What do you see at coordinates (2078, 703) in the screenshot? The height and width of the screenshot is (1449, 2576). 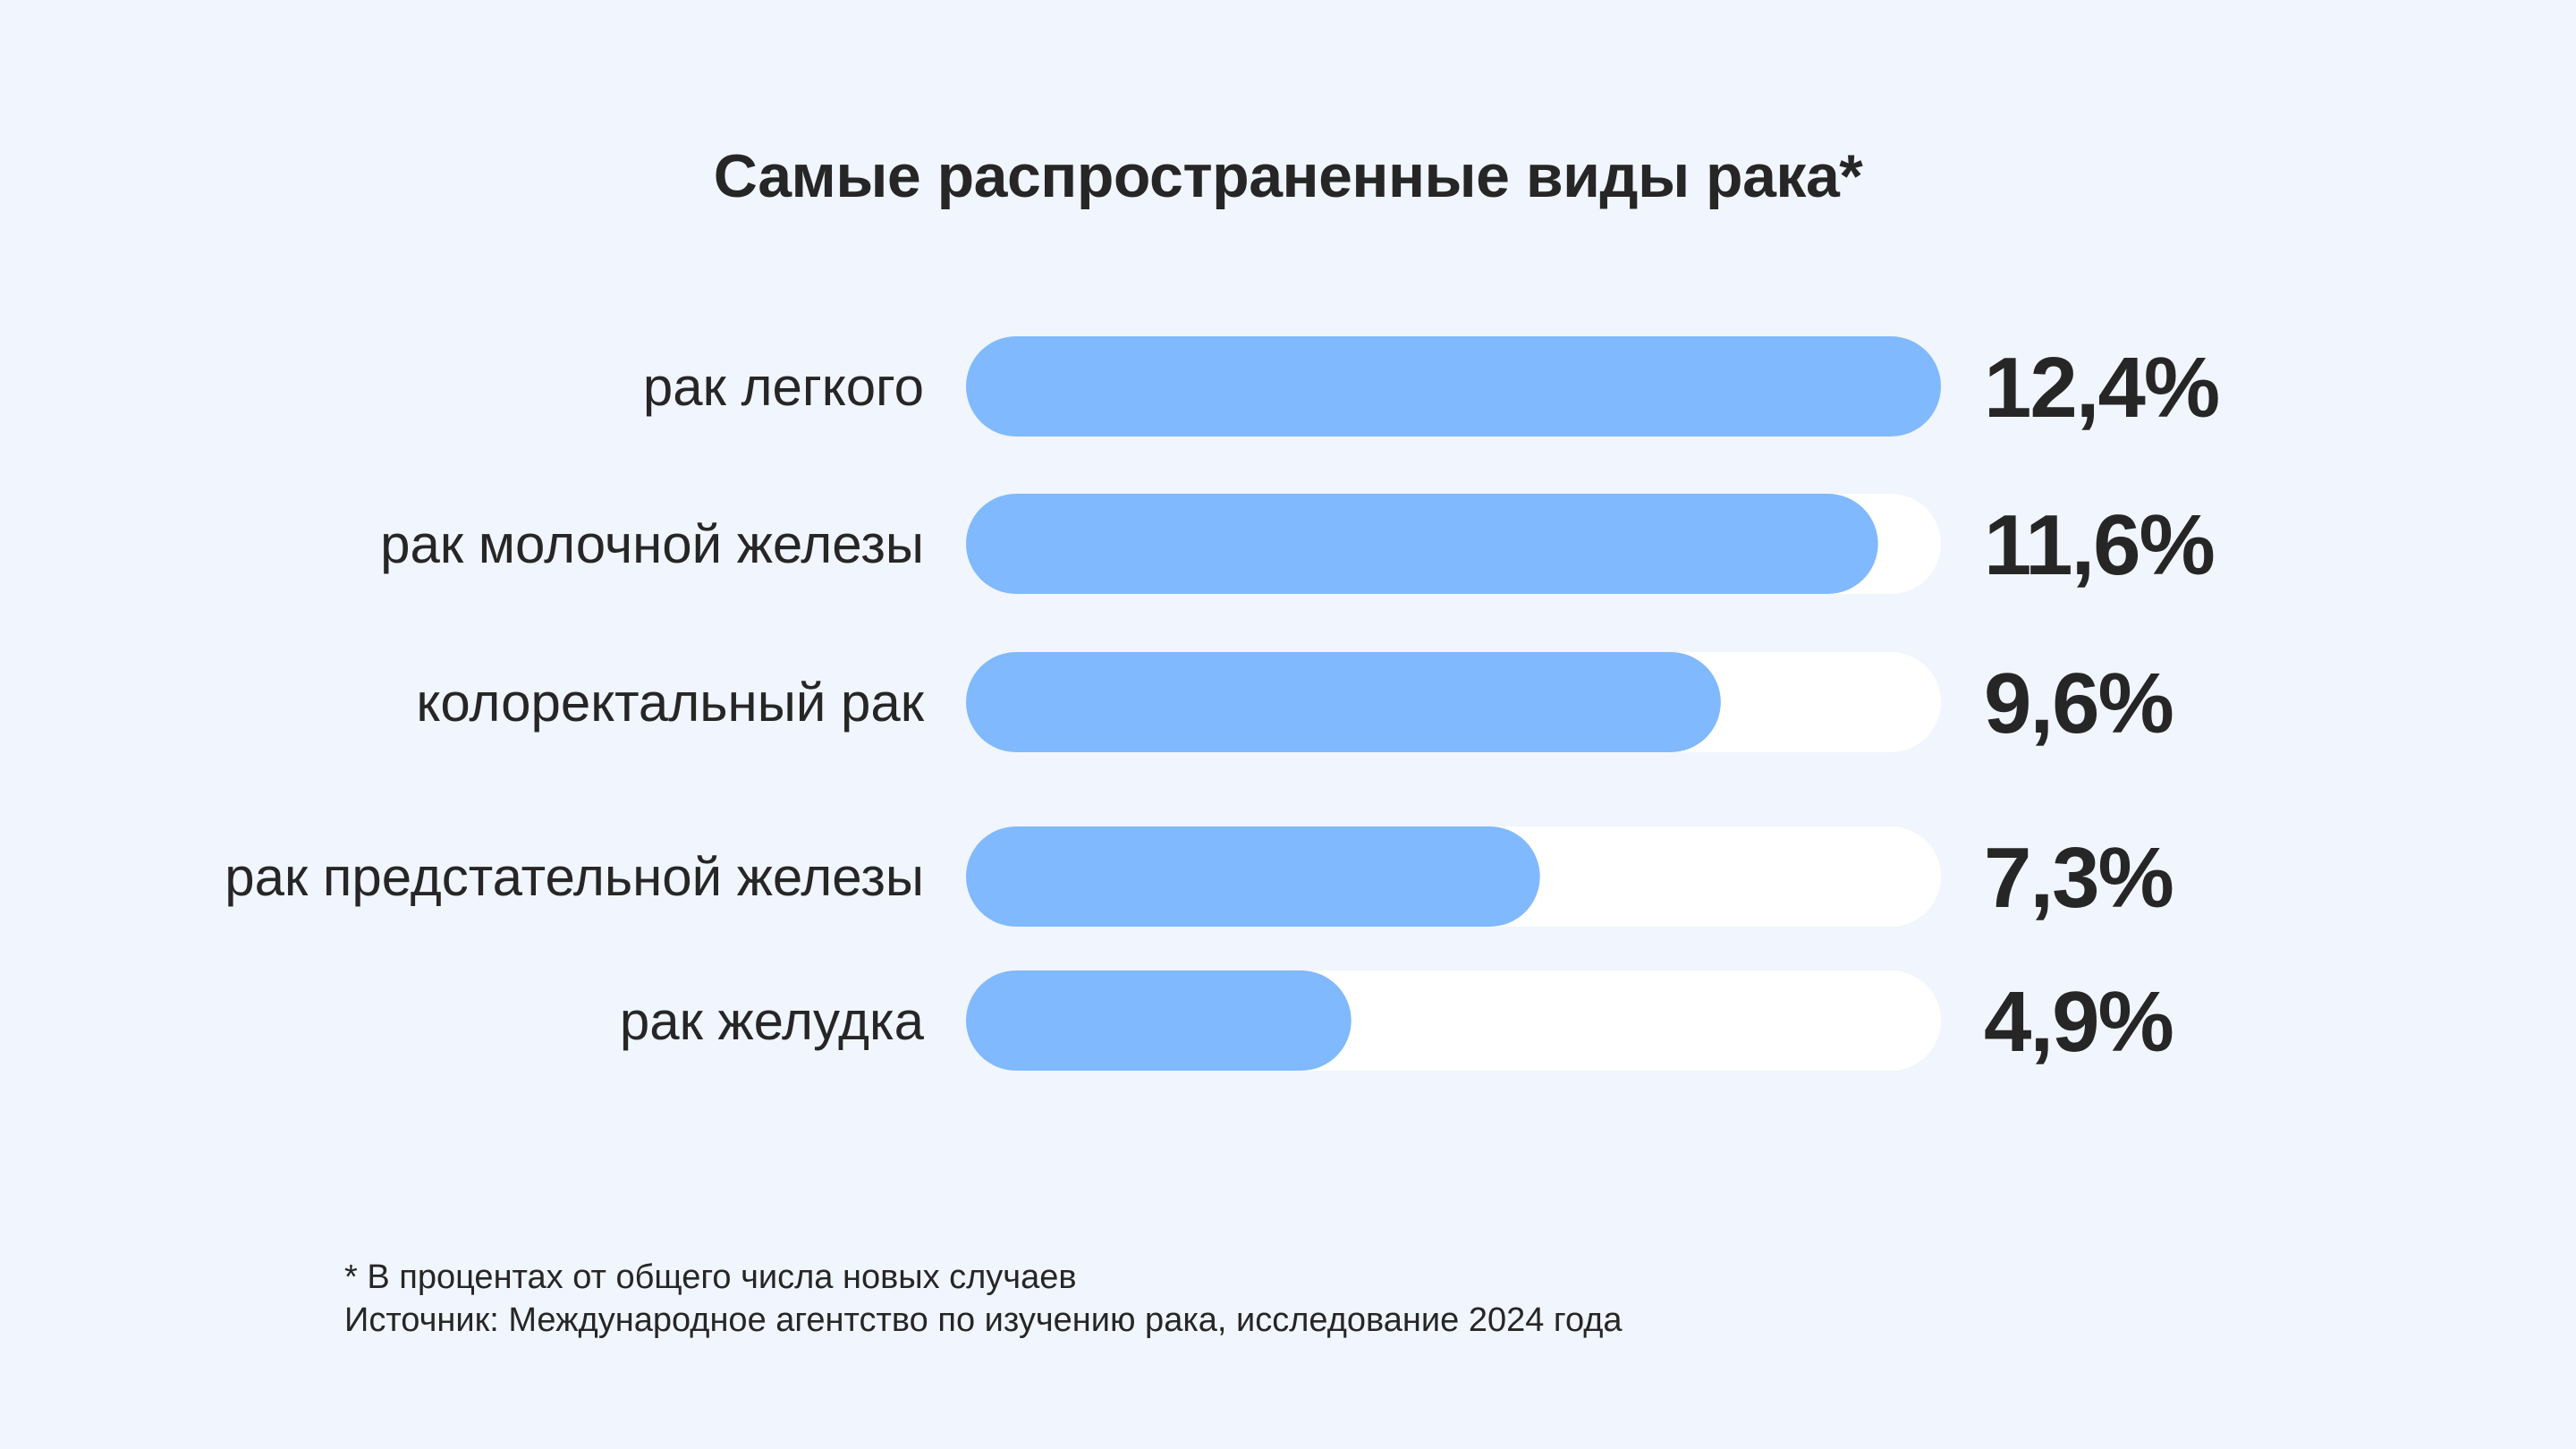 I see `value-label: 9,6%` at bounding box center [2078, 703].